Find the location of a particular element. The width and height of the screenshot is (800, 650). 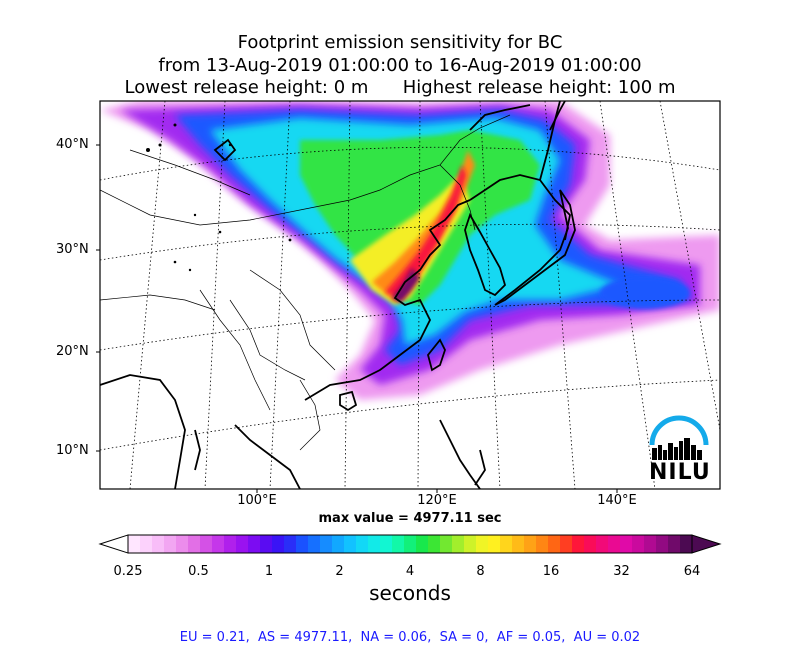

plume-blue-east is located at coordinates (645, 293).